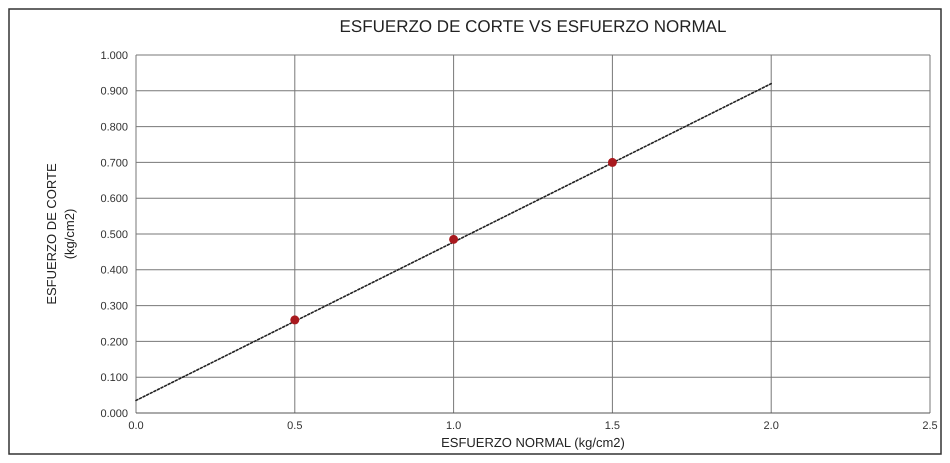 This screenshot has width=950, height=463. I want to click on y-tick-label: 0.800, so click(114, 127).